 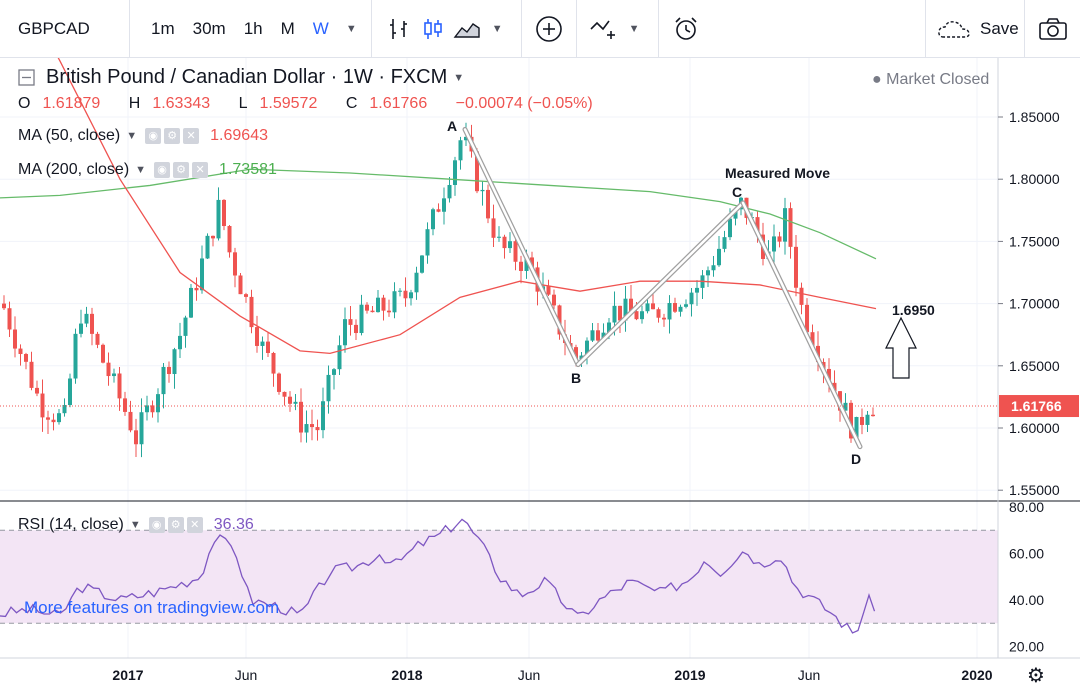 I want to click on rsi-dropdown-icon: ▼, so click(x=135, y=525).